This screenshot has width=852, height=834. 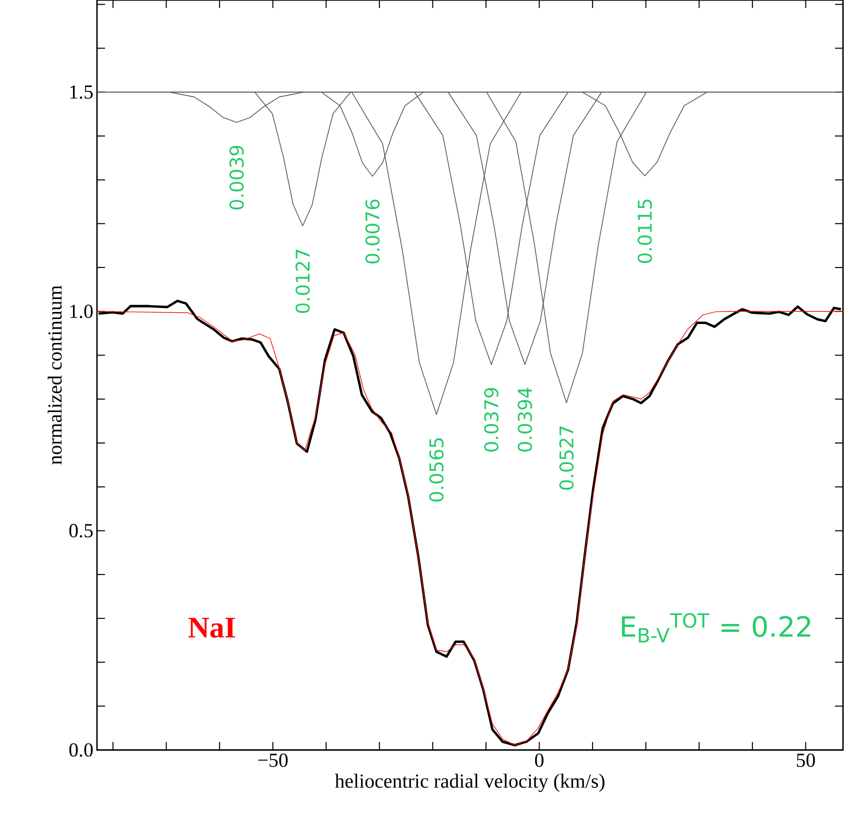 What do you see at coordinates (81, 92) in the screenshot?
I see `y-tick-label: 1.5` at bounding box center [81, 92].